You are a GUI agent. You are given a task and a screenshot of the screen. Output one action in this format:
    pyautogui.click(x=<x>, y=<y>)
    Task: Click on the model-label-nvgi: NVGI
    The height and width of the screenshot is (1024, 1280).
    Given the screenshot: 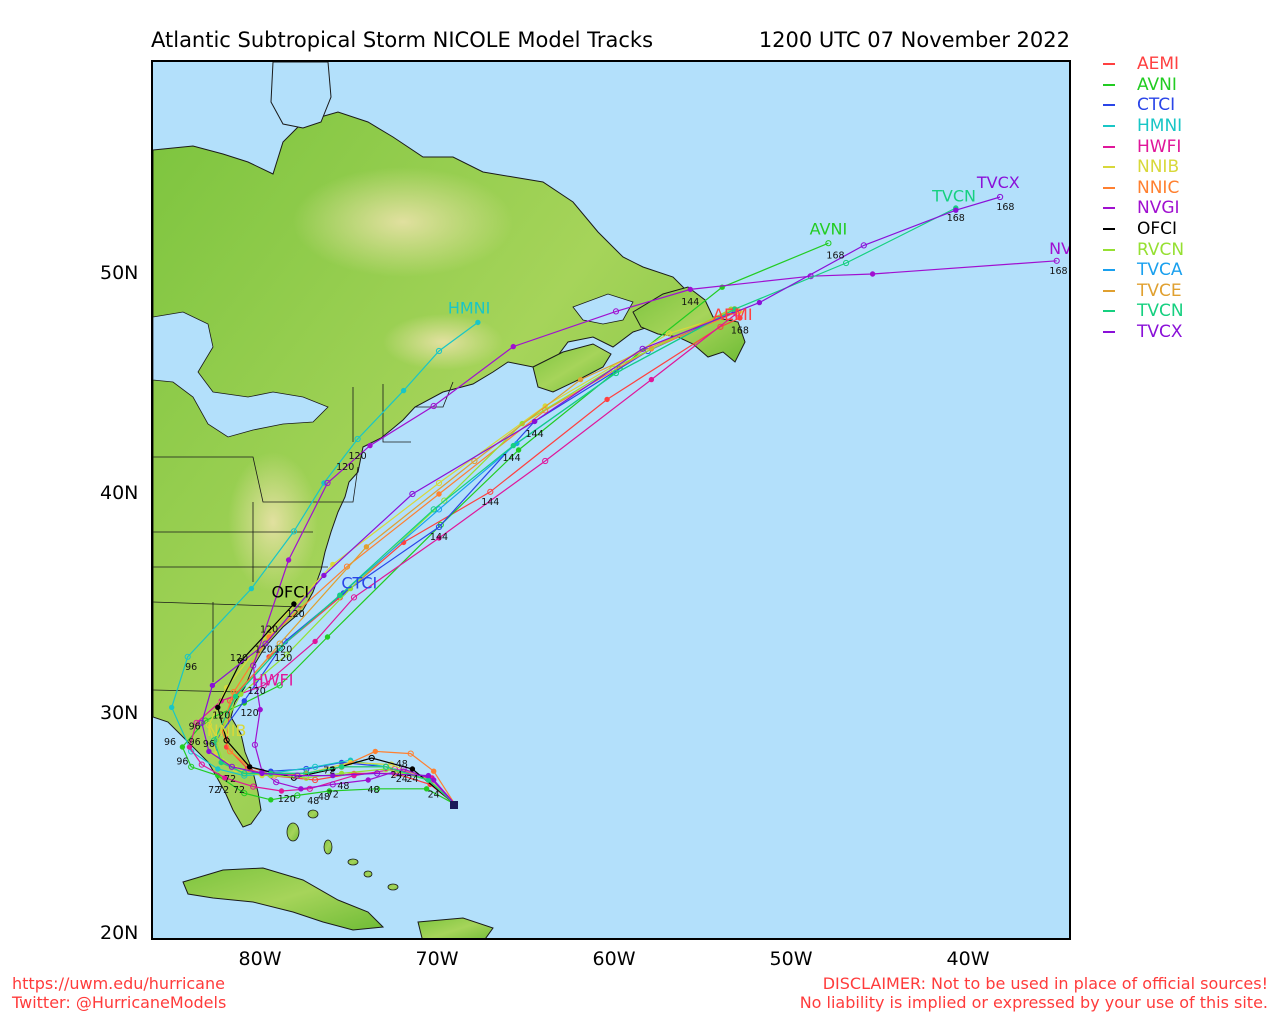 What is the action you would take?
    pyautogui.click(x=1060, y=248)
    